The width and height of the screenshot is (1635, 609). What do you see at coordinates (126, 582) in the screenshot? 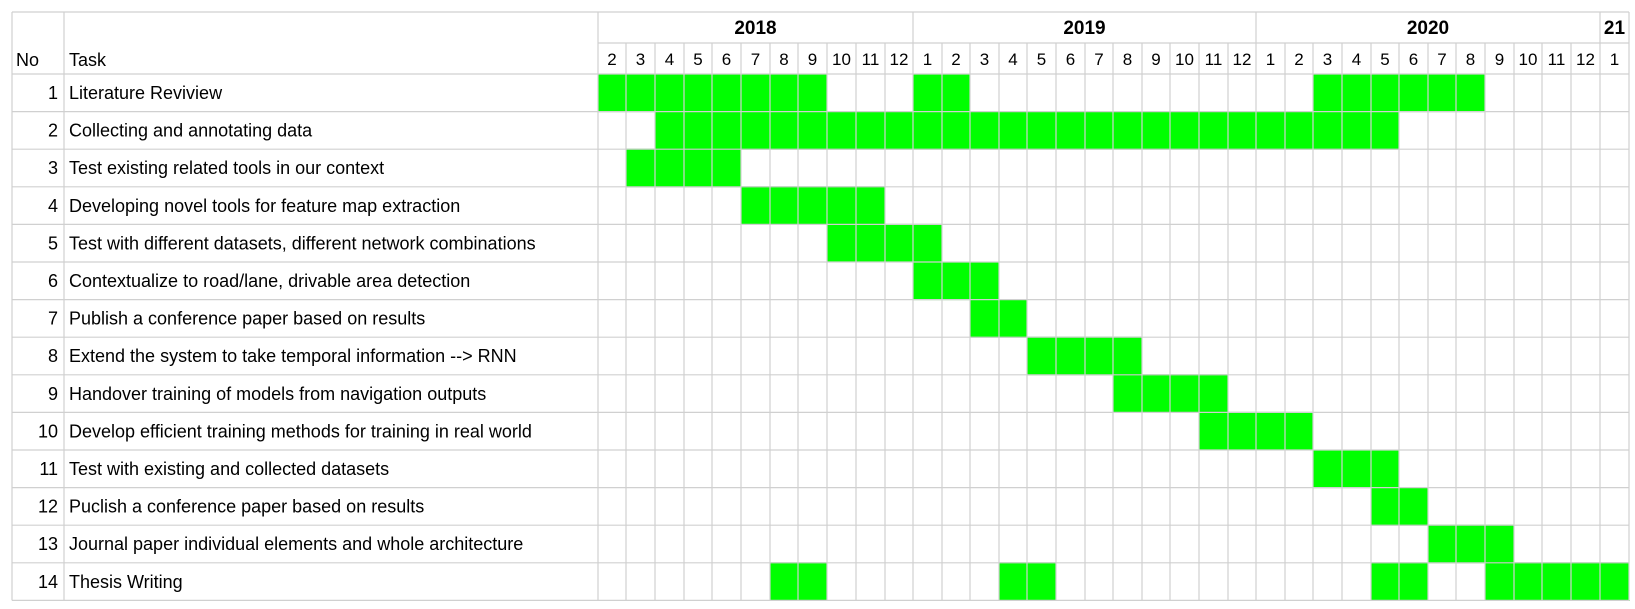
I see `task-name: Thesis Writing` at bounding box center [126, 582].